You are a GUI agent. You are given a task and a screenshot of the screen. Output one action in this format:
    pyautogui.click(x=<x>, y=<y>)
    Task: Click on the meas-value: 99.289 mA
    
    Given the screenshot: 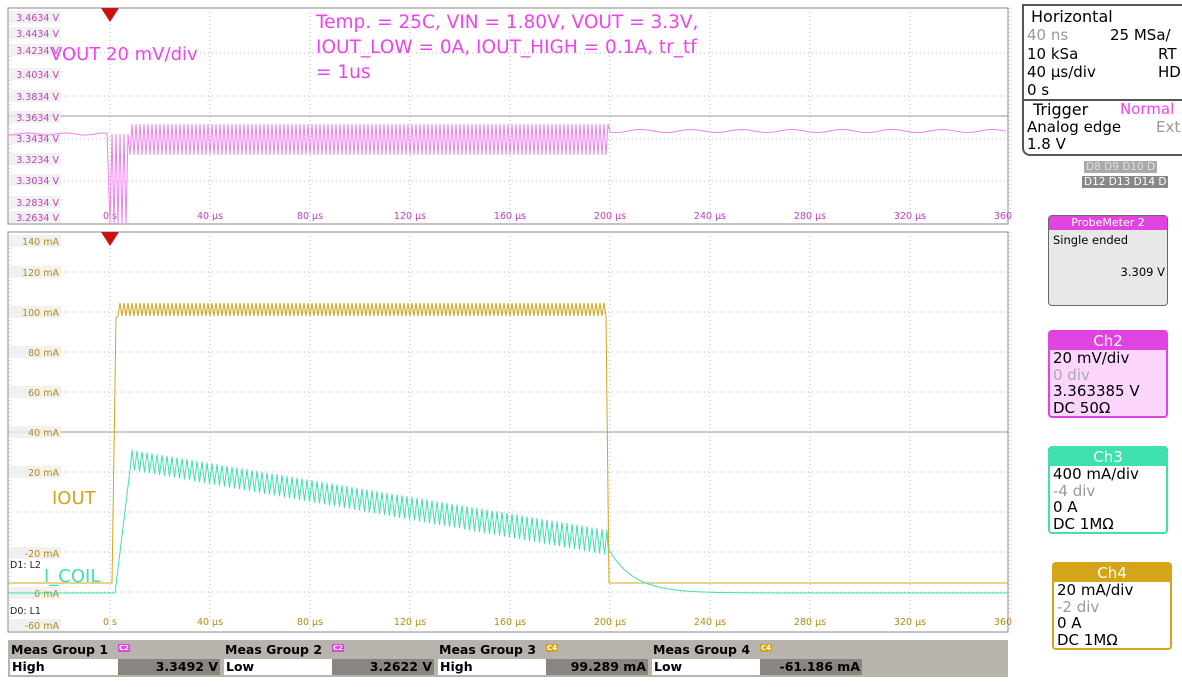 What is the action you would take?
    pyautogui.click(x=608, y=666)
    